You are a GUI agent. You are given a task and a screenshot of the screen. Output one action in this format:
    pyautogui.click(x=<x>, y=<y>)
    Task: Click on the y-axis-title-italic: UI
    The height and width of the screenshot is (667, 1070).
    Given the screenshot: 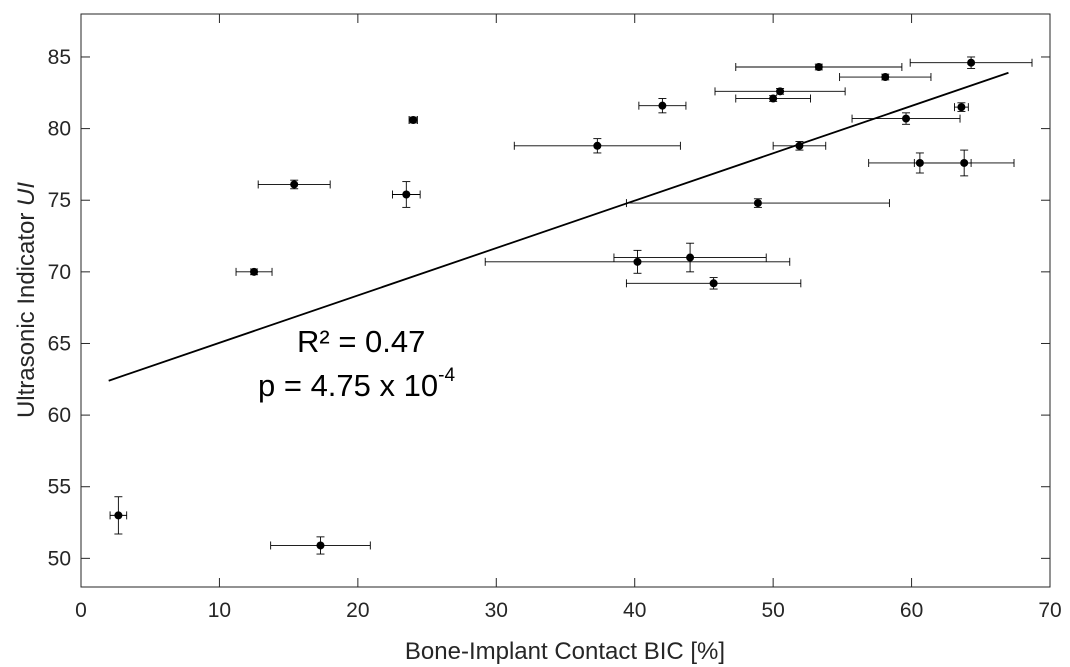 What is the action you would take?
    pyautogui.click(x=26, y=194)
    